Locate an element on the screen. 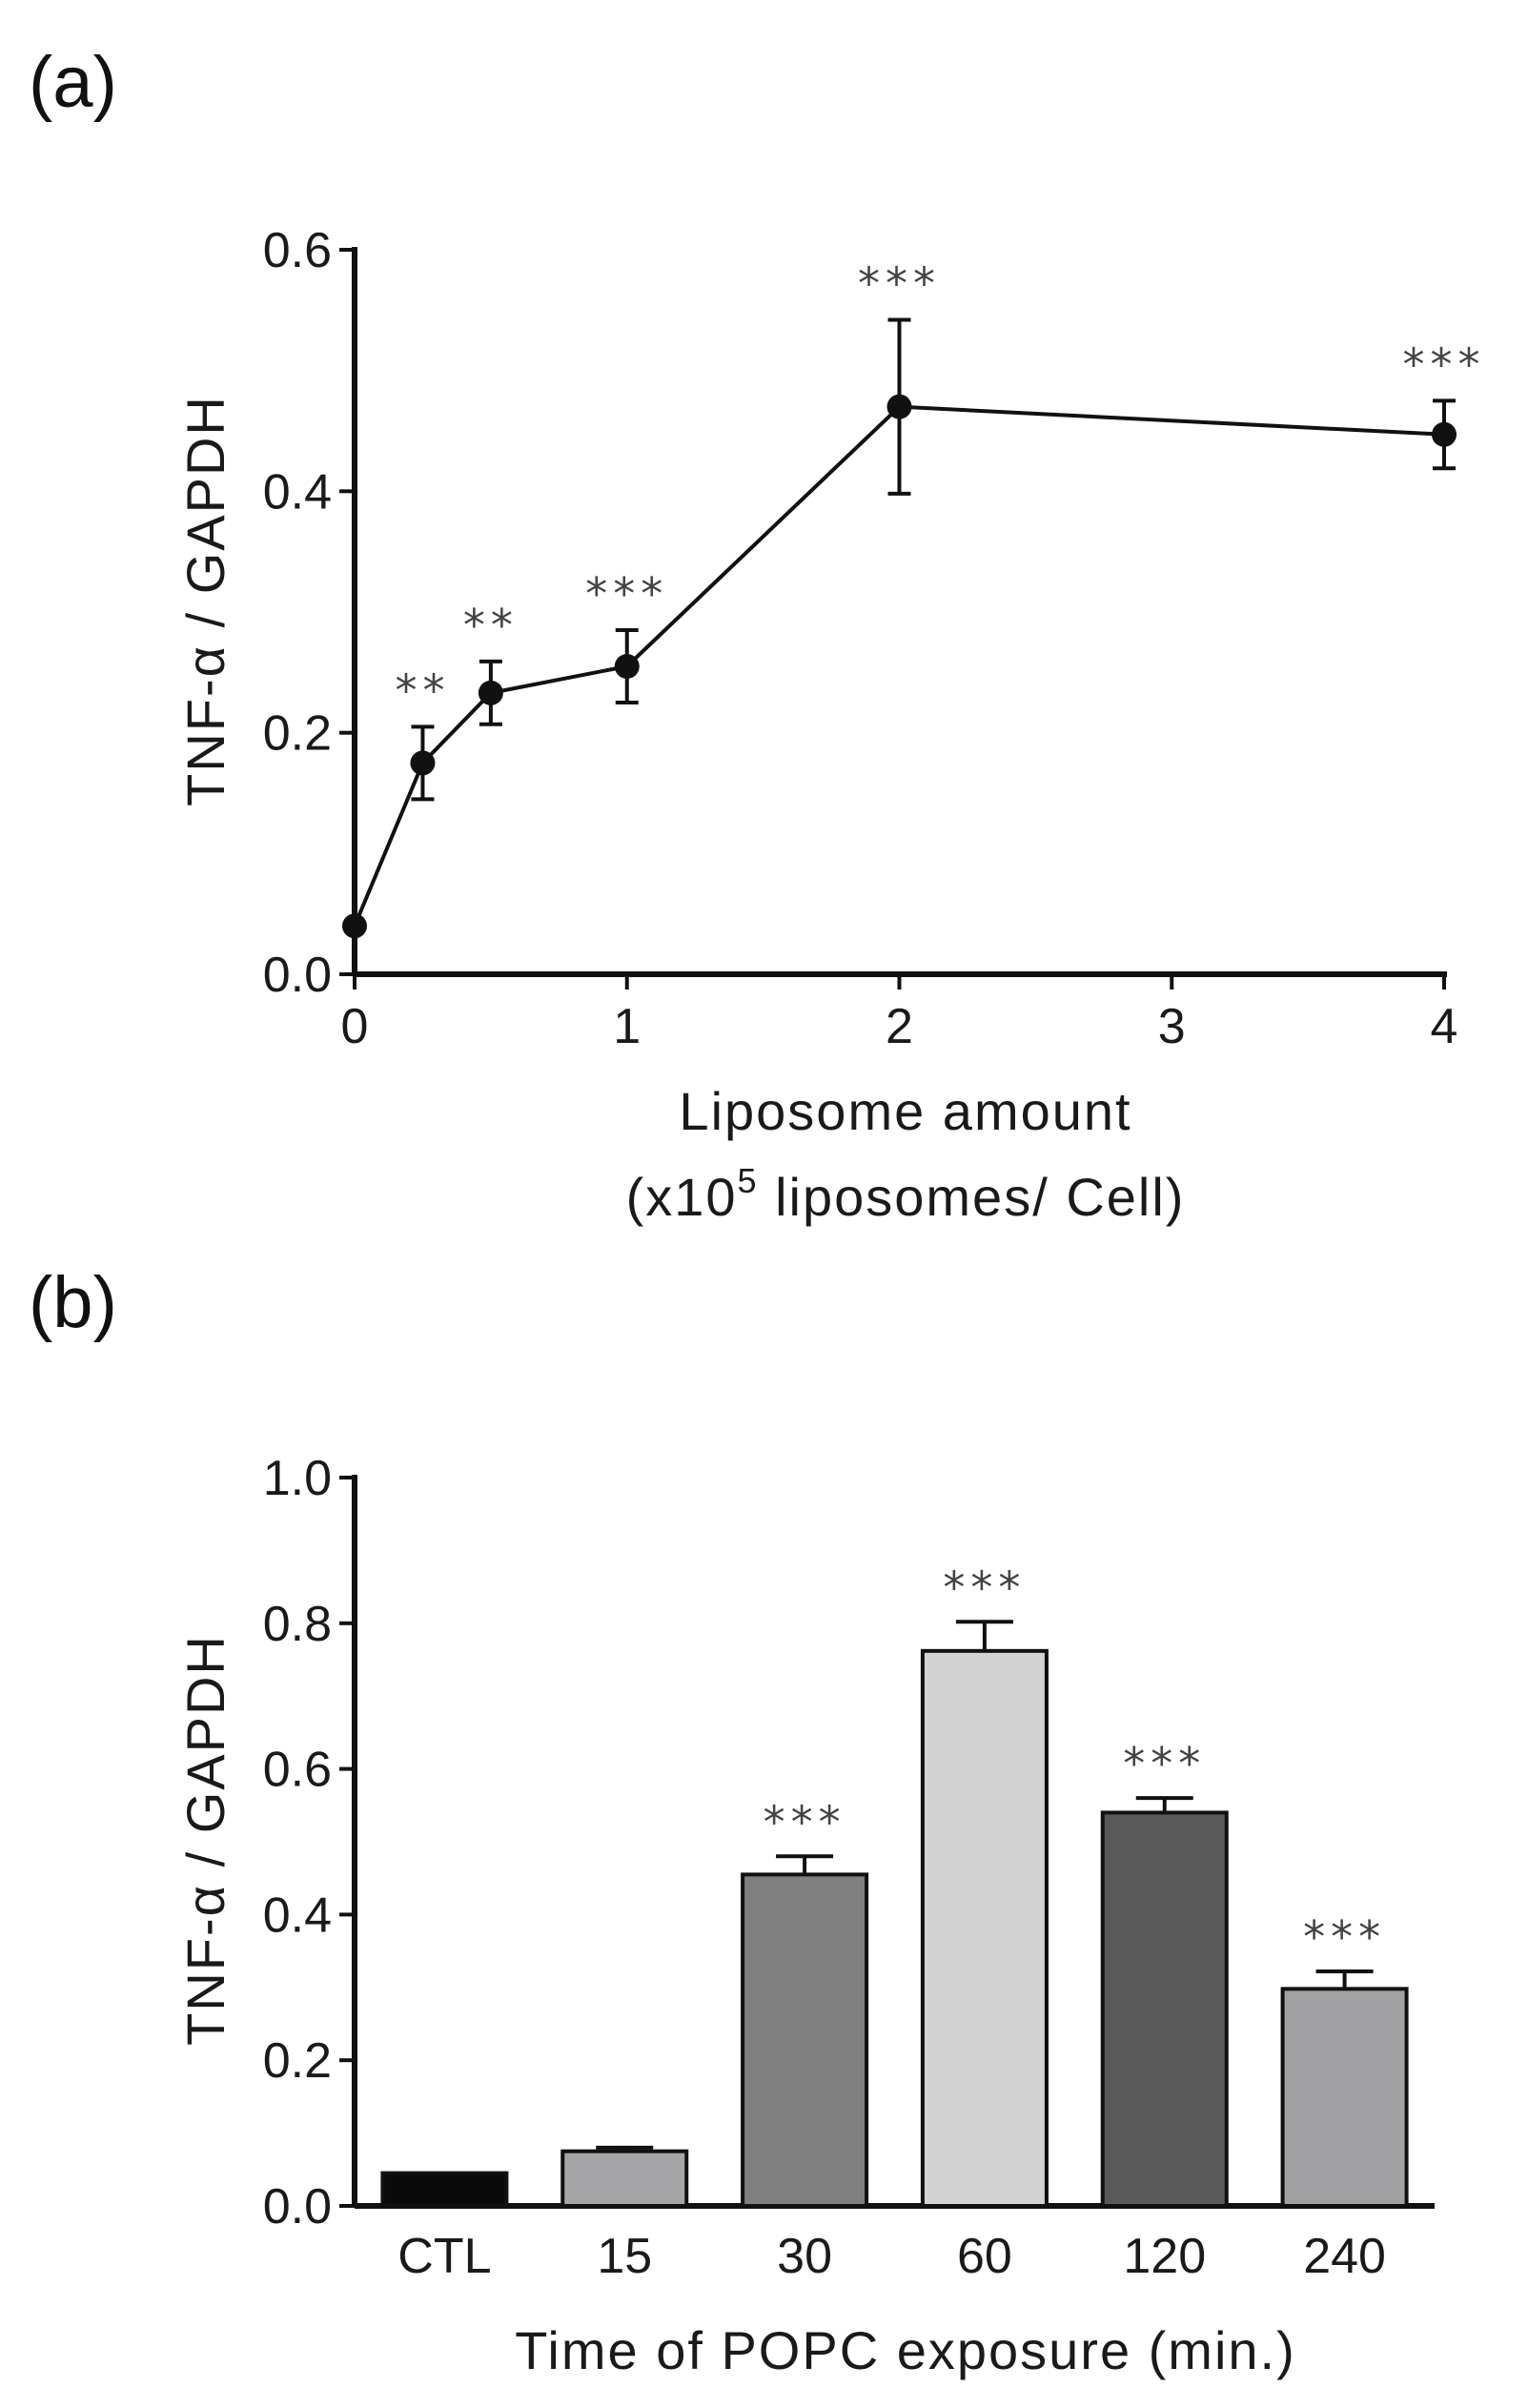 Image resolution: width=1528 pixels, height=2408 pixels. x-tick-label-b: 30 is located at coordinates (804, 2256).